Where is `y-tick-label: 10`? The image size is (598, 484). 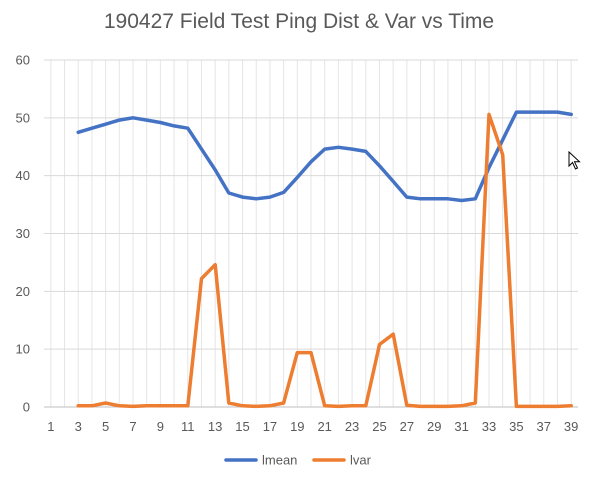 y-tick-label: 10 is located at coordinates (23, 349).